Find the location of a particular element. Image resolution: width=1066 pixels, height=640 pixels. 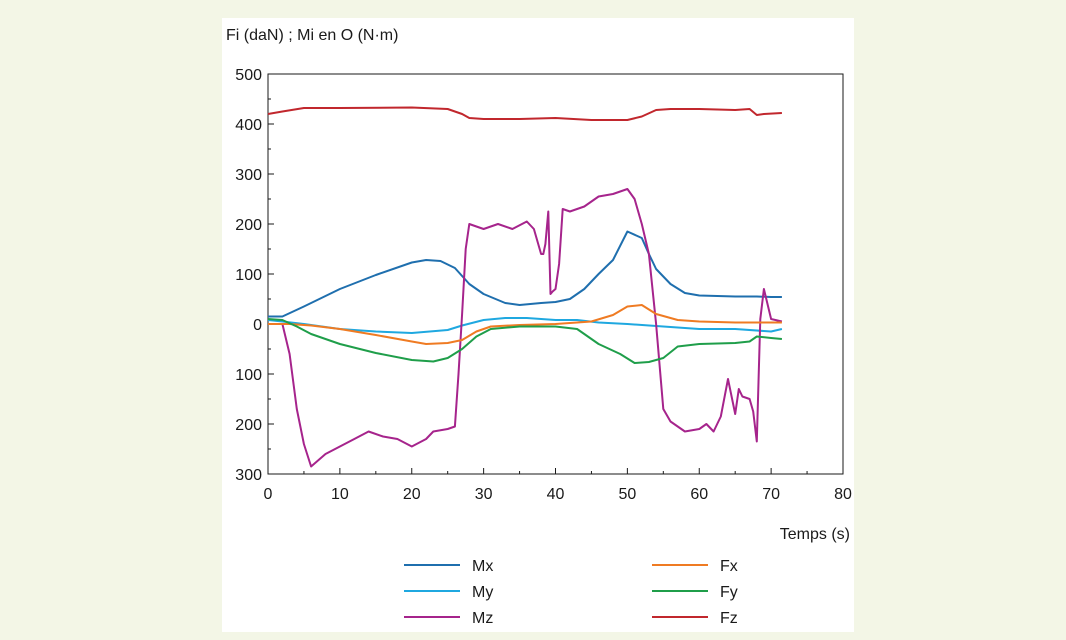

legend-label-fx: Fx is located at coordinates (729, 566).